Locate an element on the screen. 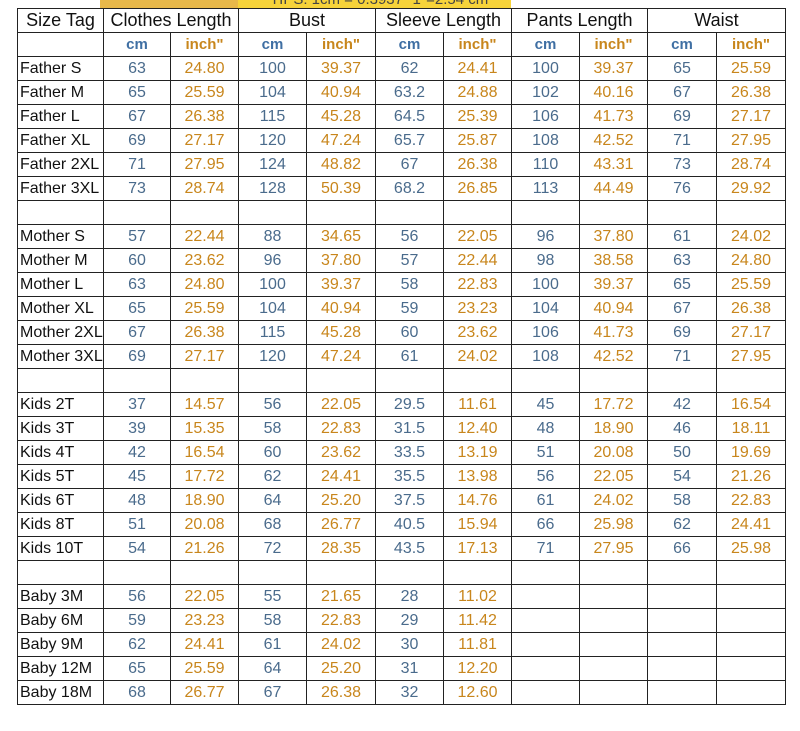 The height and width of the screenshot is (731, 800). measure-cell: 68.2 is located at coordinates (409, 188).